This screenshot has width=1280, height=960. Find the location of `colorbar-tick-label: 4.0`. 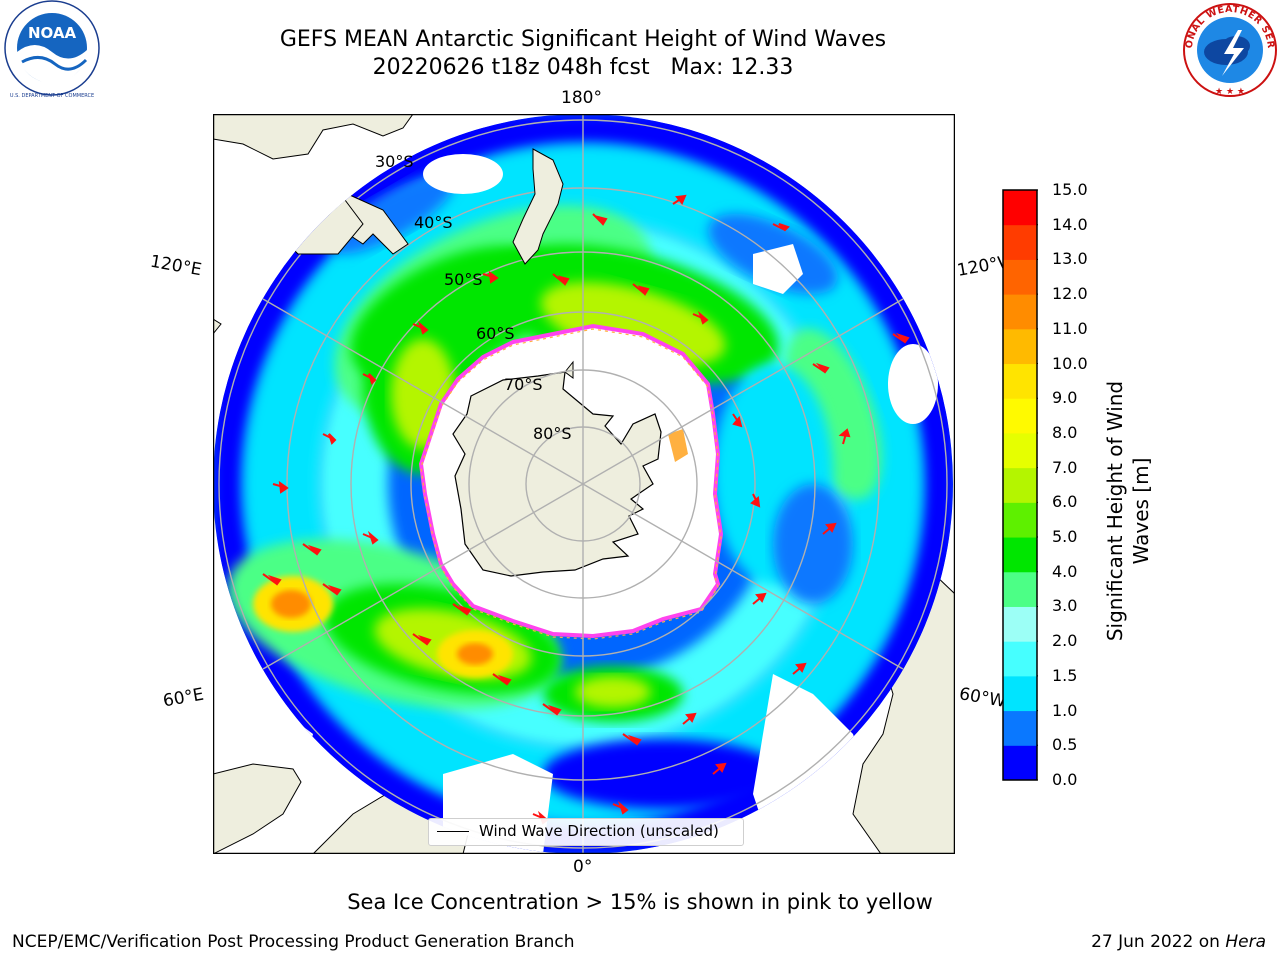

colorbar-tick-label: 4.0 is located at coordinates (1065, 571).